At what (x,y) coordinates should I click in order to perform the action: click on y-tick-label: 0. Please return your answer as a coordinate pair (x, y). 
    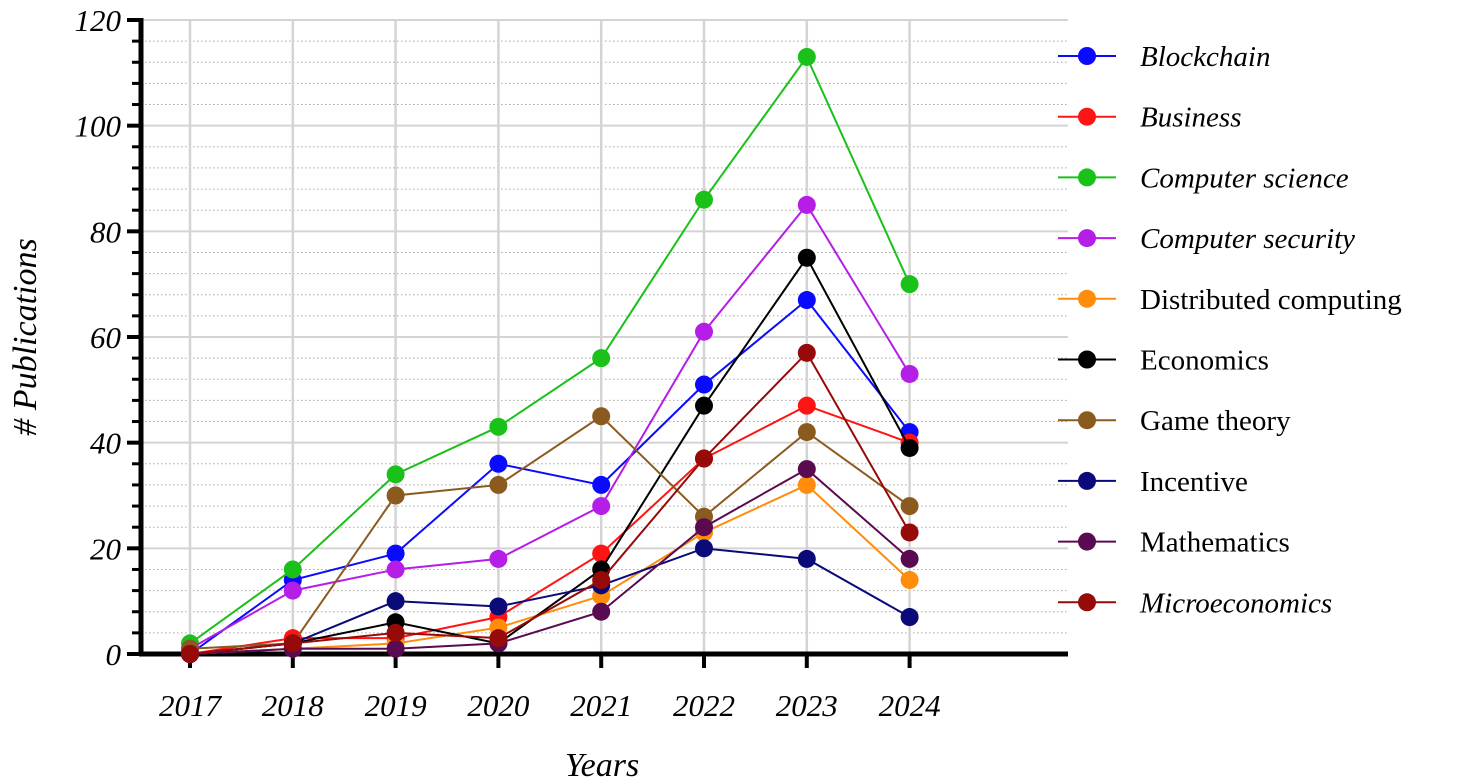
    Looking at the image, I should click on (114, 654).